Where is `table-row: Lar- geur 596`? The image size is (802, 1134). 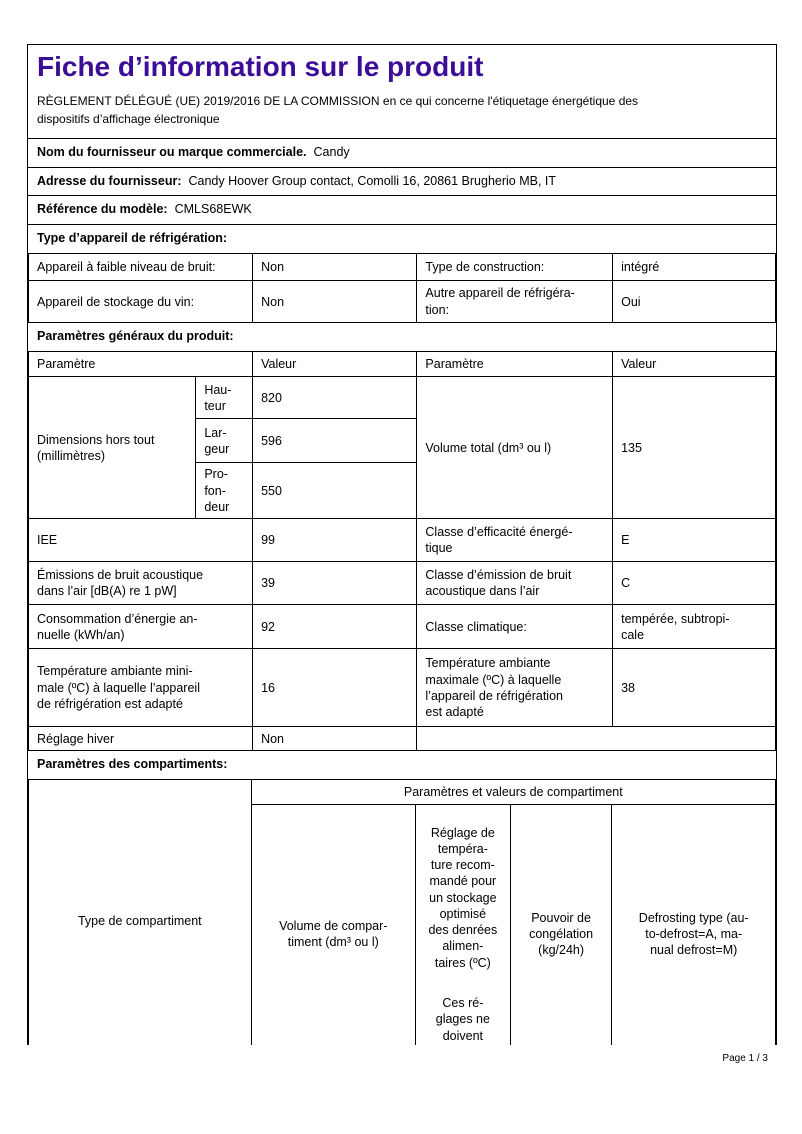 table-row: Lar- geur 596 is located at coordinates (402, 441).